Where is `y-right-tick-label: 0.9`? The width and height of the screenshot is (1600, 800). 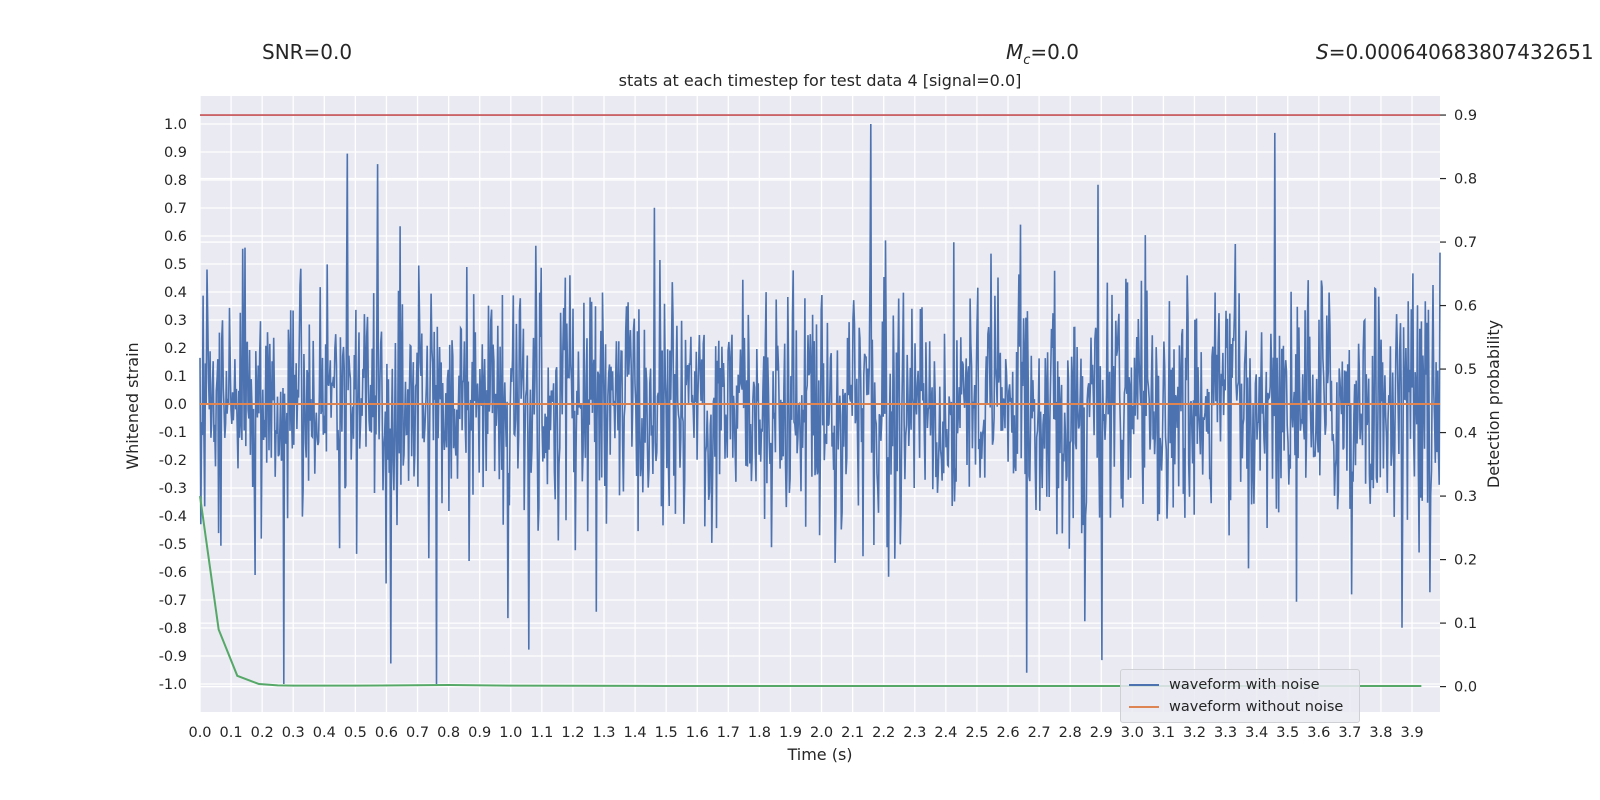
y-right-tick-label: 0.9 is located at coordinates (1465, 116).